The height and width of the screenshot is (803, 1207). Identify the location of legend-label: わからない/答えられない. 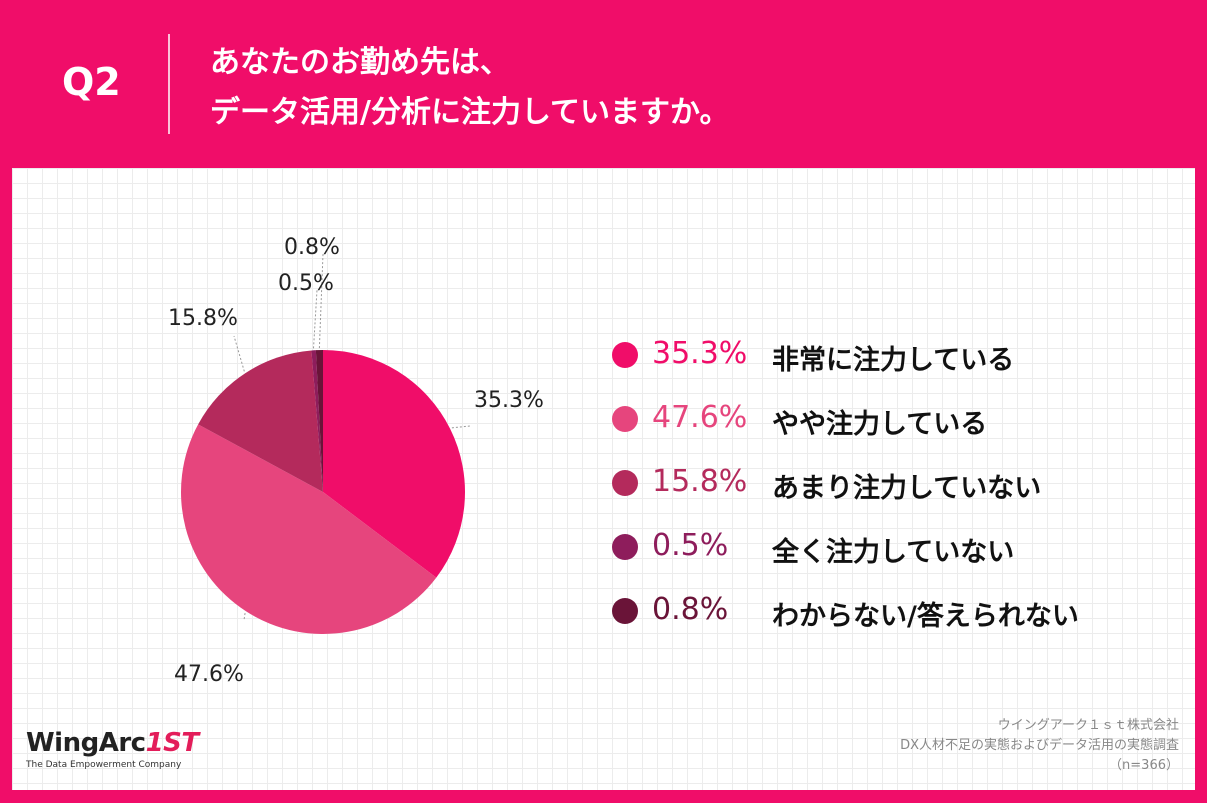
(925, 616).